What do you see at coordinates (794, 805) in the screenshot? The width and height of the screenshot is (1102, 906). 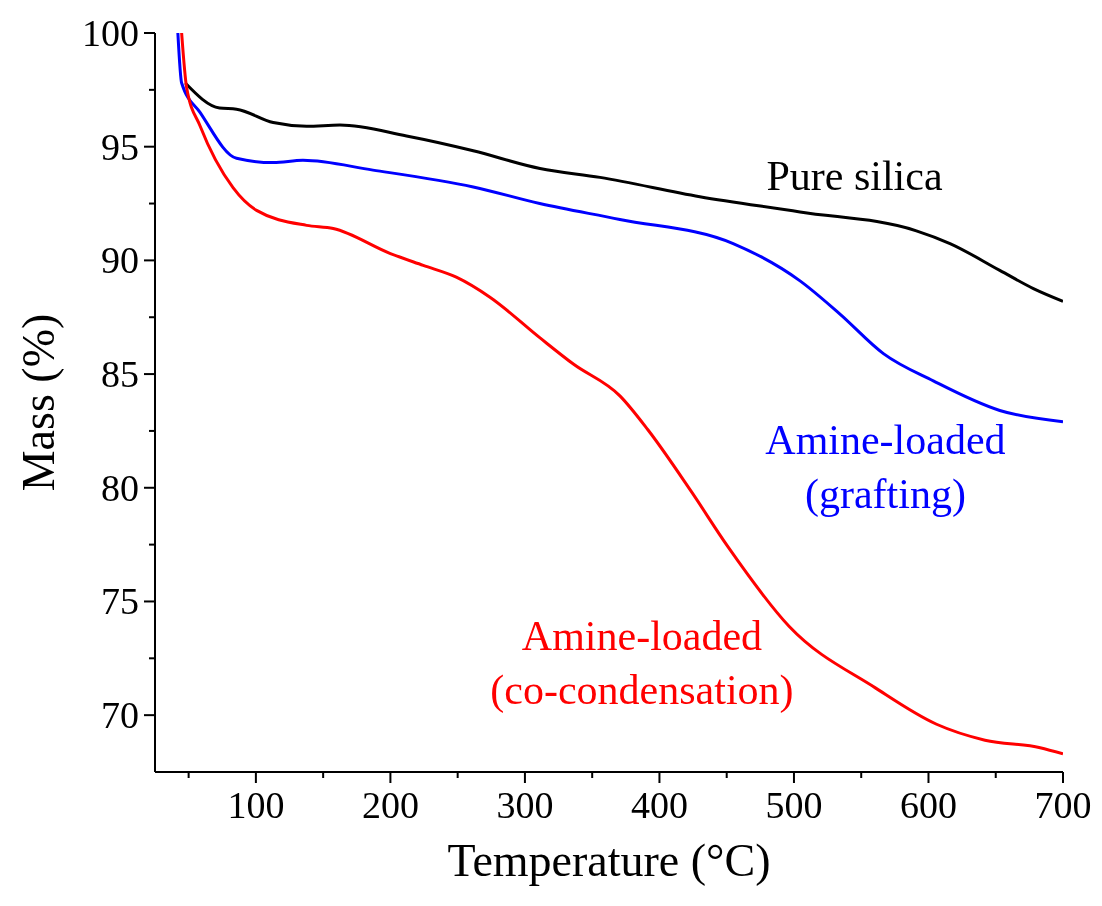 I see `x-tick-label: 500` at bounding box center [794, 805].